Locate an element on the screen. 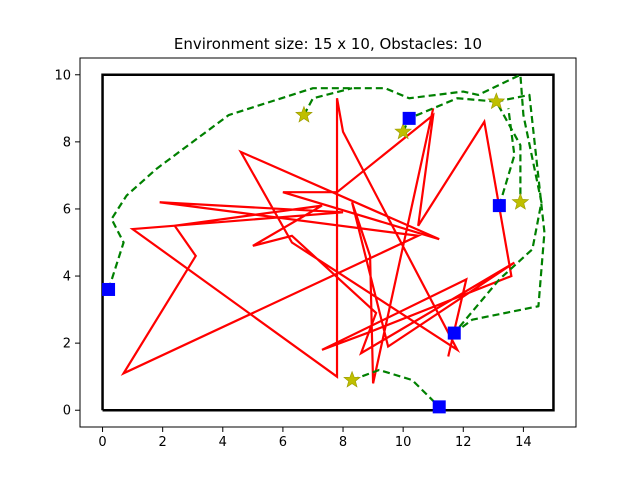 The image size is (640, 480). y-tick-label-2: 4 is located at coordinates (67, 277).